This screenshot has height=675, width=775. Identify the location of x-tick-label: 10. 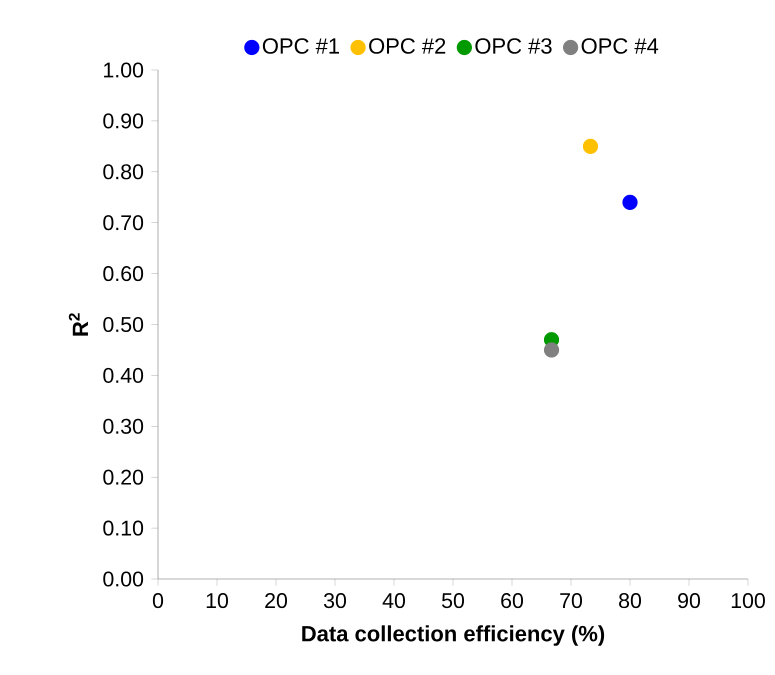
(217, 600).